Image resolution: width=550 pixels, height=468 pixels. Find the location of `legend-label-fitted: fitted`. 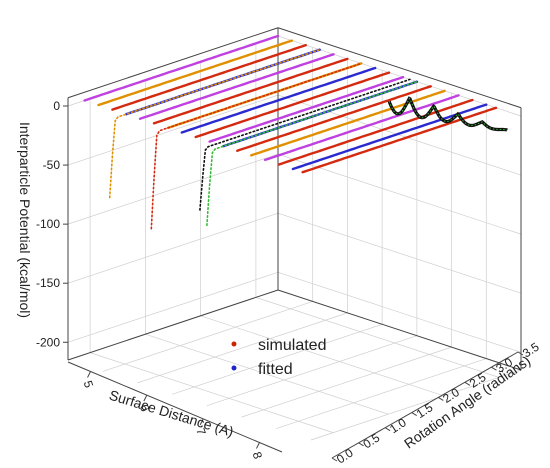

legend-label-fitted: fitted is located at coordinates (275, 369).